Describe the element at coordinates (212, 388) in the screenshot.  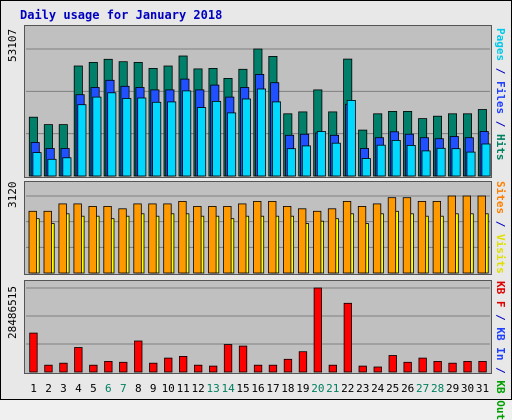
I see `x-tick-label-13: 13` at that location.